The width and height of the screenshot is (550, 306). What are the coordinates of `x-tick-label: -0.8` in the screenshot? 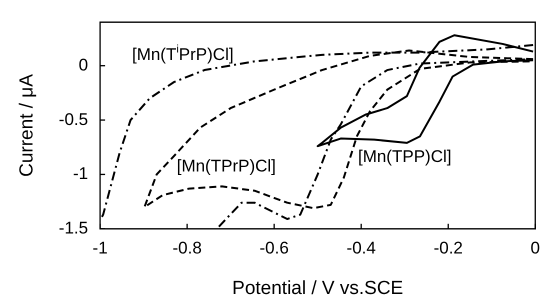 It's located at (187, 248).